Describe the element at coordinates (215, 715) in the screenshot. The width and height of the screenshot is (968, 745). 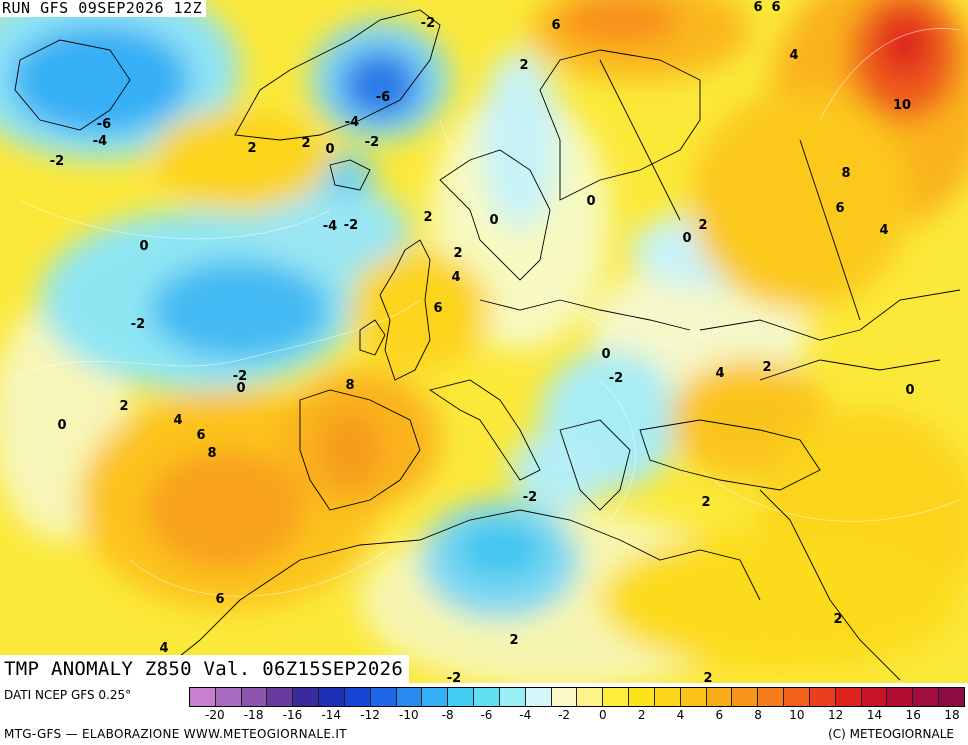
I see `legend-tick-label: -20` at that location.